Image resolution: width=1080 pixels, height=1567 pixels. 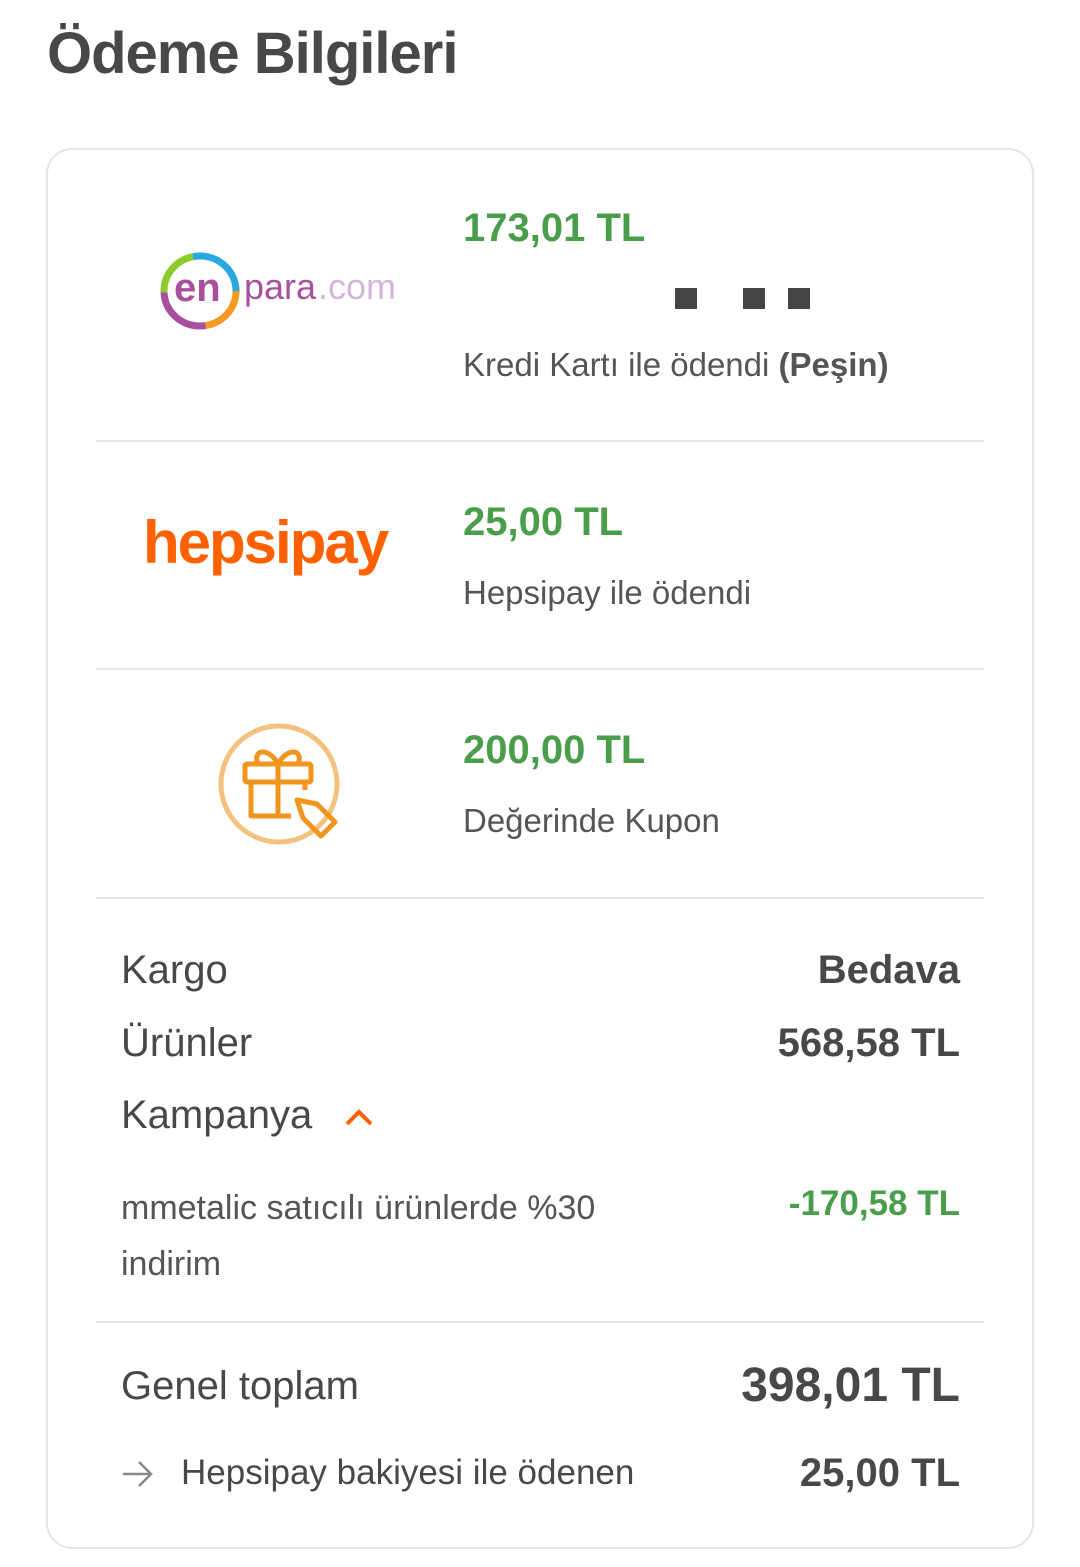 I want to click on hepsipay-logo: hepsipay, so click(x=266, y=542).